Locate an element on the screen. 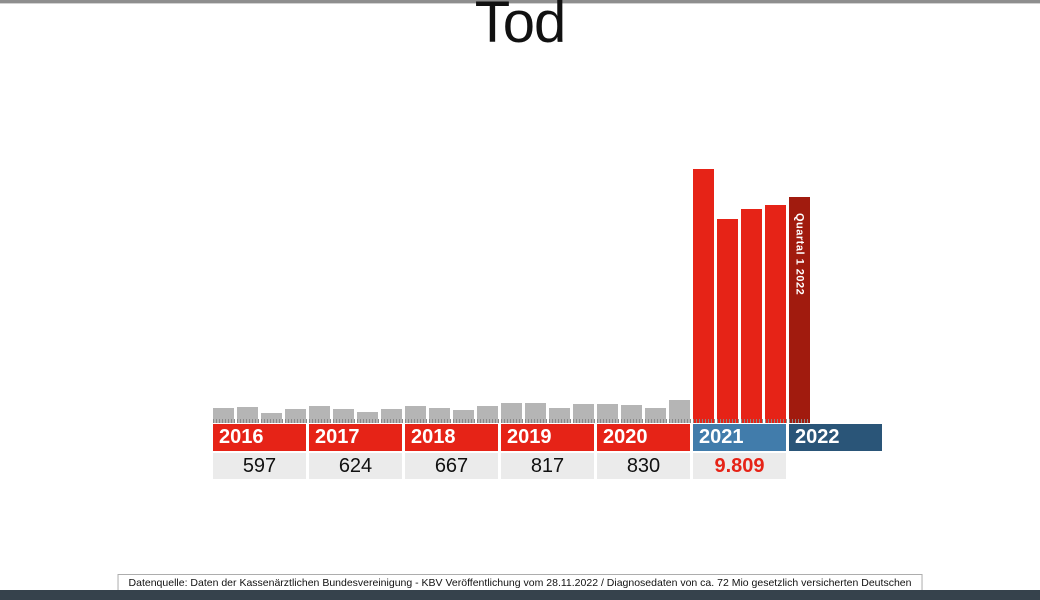 The height and width of the screenshot is (600, 1040). bars-2022: Quartal 1 2022 is located at coordinates (835, 295).